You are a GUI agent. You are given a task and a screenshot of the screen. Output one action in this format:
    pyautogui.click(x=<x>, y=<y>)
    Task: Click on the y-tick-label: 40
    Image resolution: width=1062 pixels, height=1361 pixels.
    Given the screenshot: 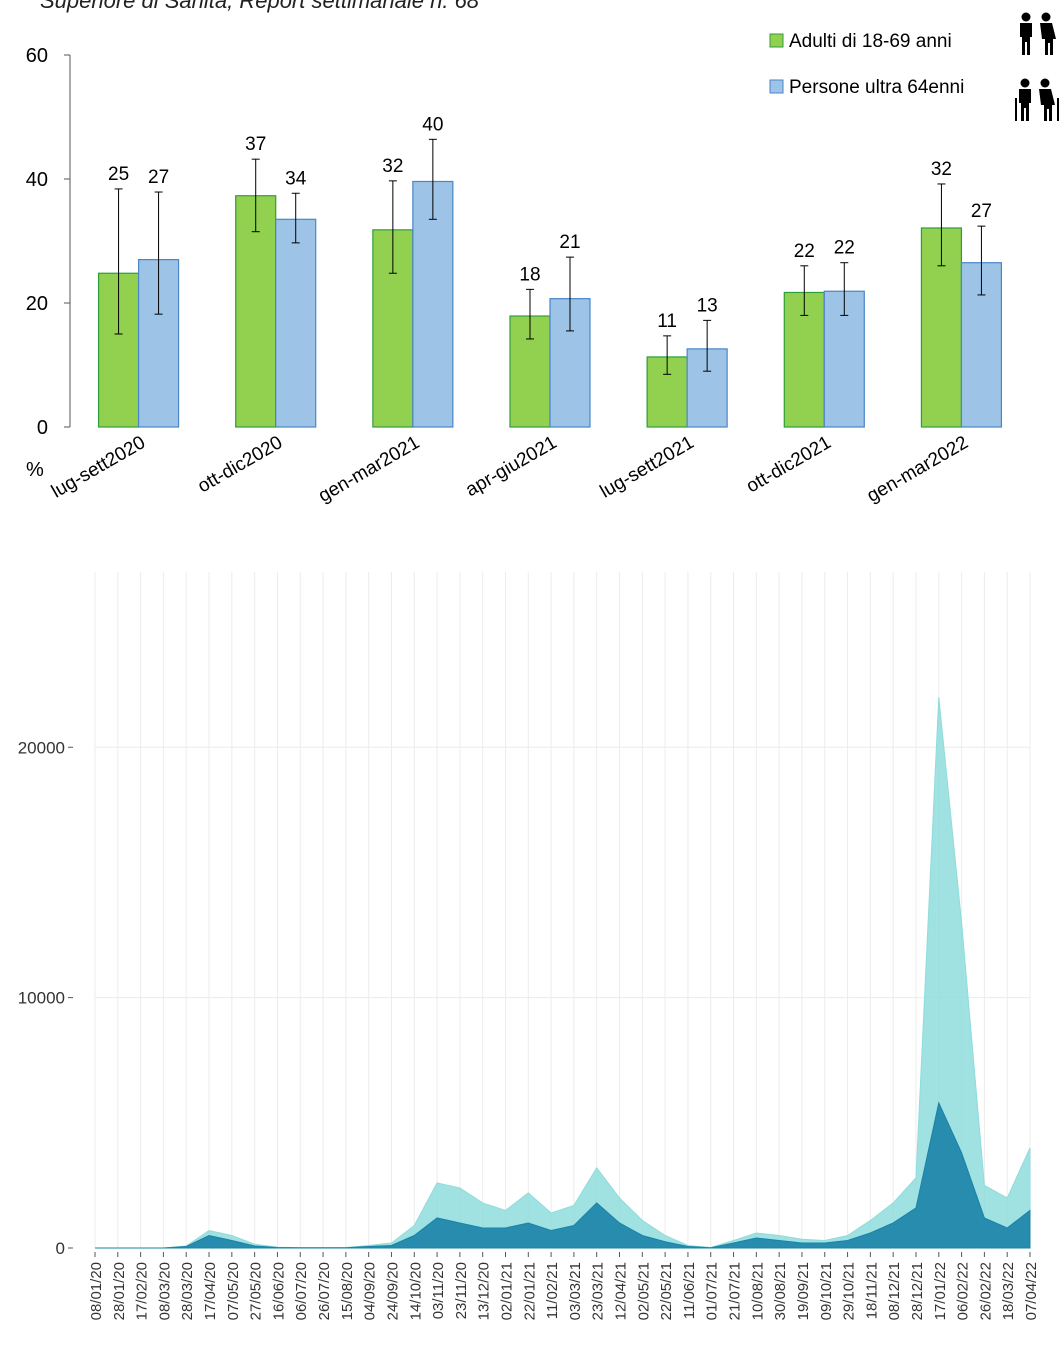 What is the action you would take?
    pyautogui.click(x=37, y=180)
    